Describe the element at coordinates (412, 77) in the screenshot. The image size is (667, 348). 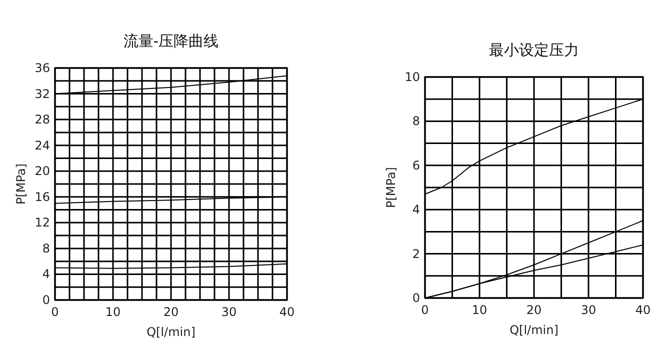
I see `y-tick-label: 10` at that location.